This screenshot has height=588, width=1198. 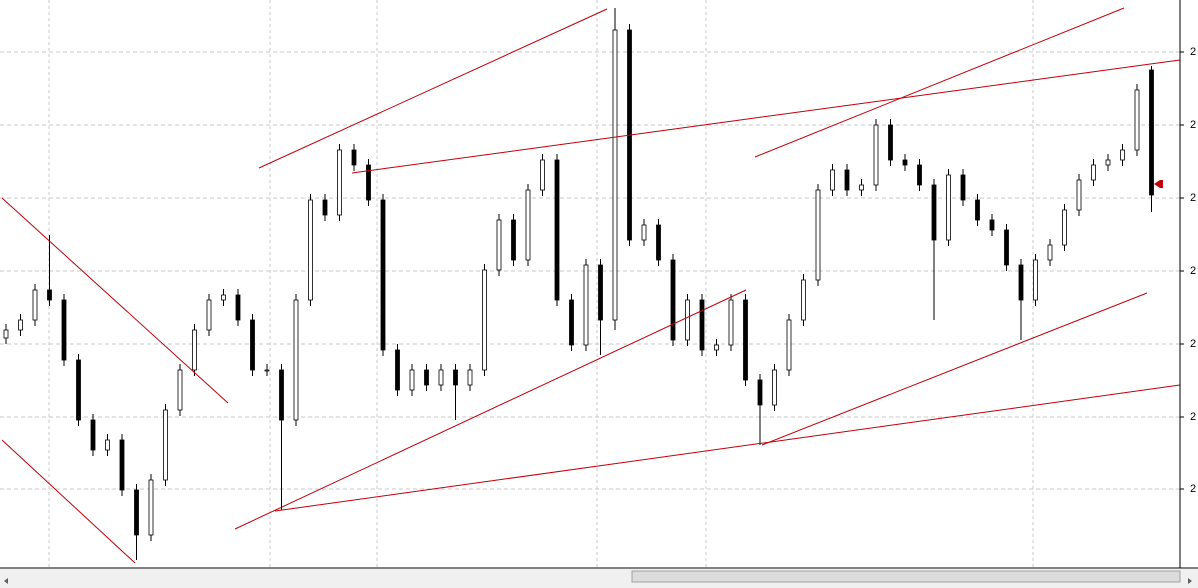 What do you see at coordinates (1158, 184) in the screenshot?
I see `price-marker` at bounding box center [1158, 184].